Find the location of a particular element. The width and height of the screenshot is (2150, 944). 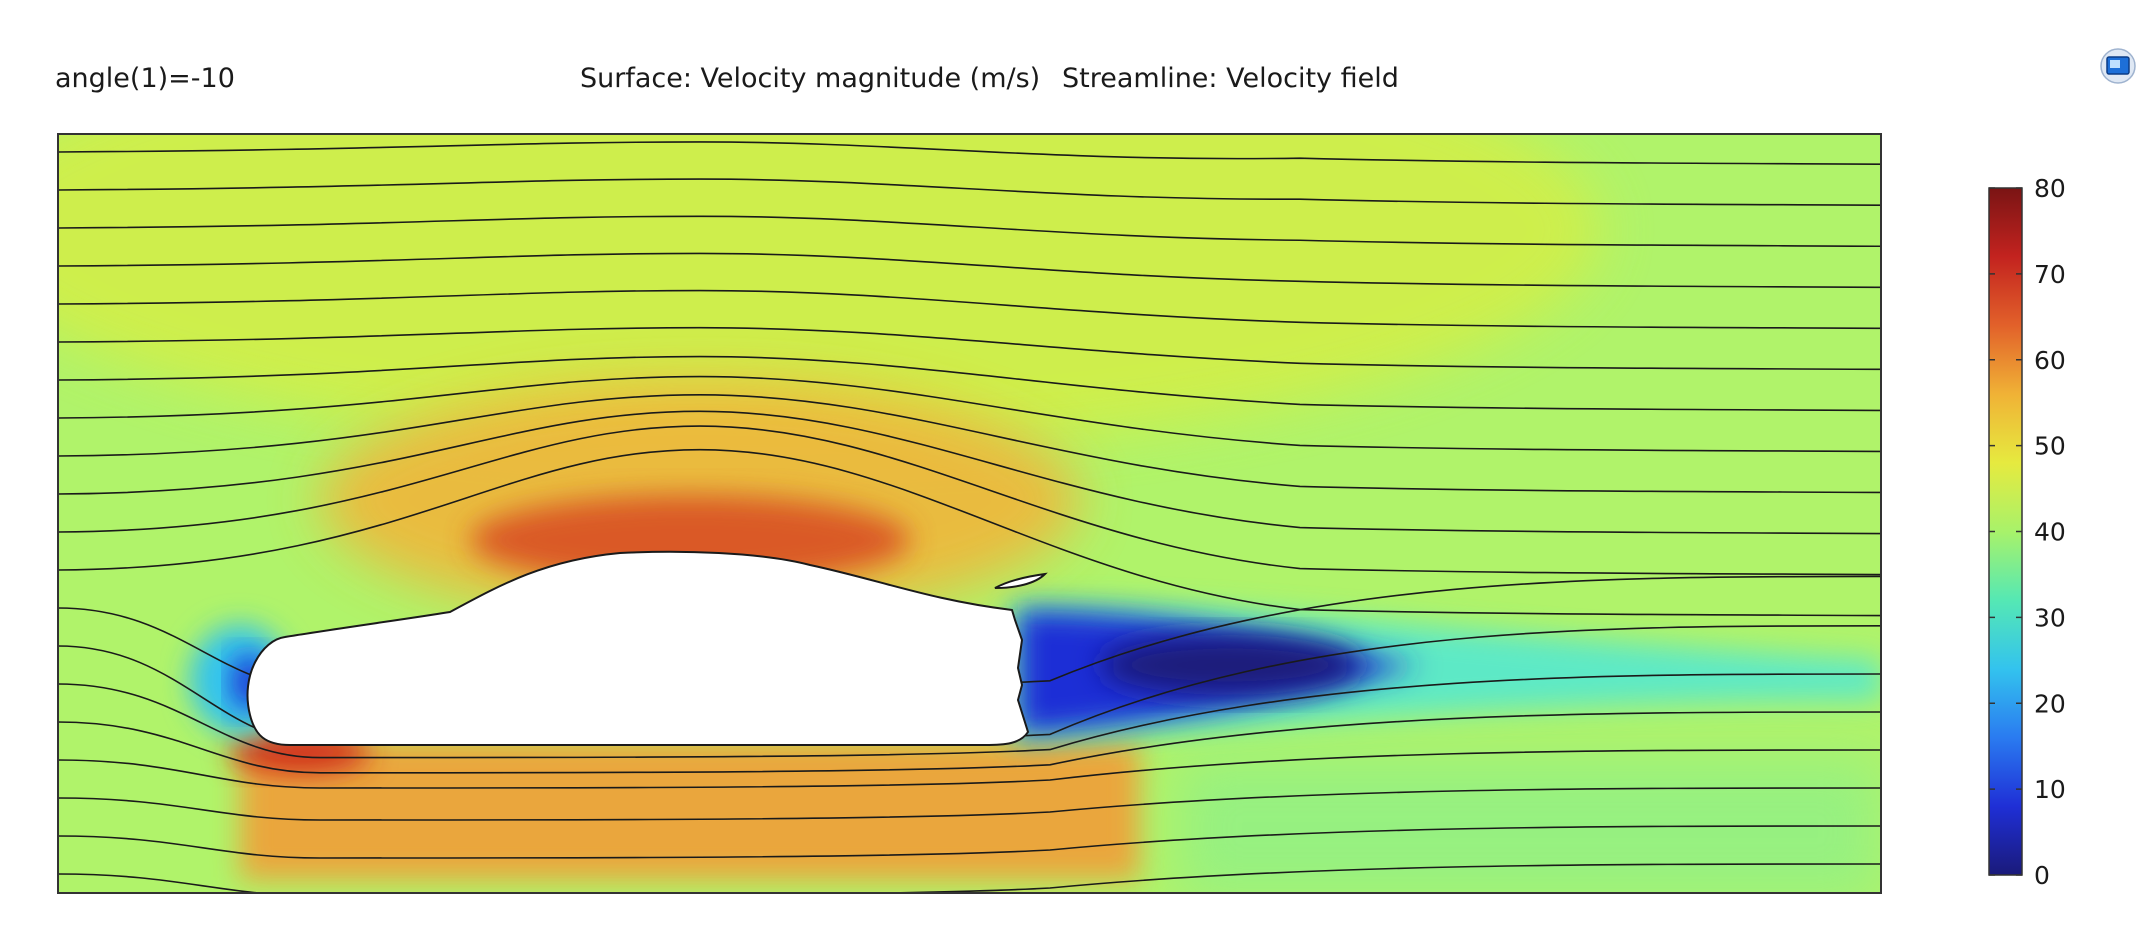

colorbar-tick-label: 80 is located at coordinates (2050, 188).